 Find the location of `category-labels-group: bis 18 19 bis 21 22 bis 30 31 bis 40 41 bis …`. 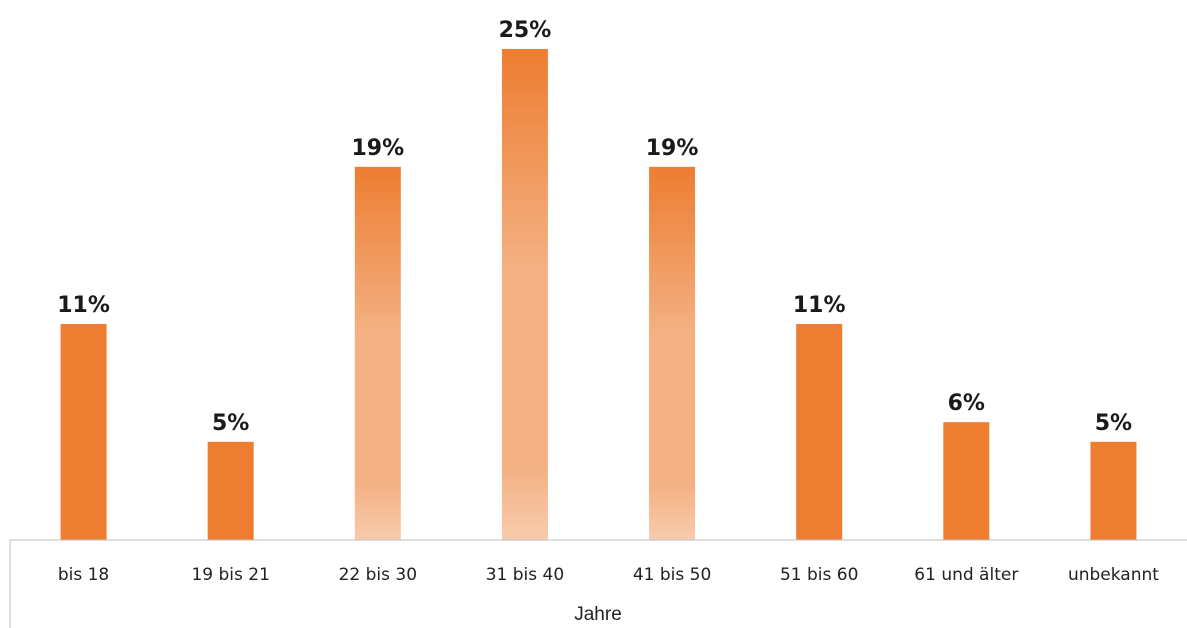

category-labels-group: bis 18 19 bis 21 22 bis 30 31 bis 40 41 bis … is located at coordinates (608, 575).